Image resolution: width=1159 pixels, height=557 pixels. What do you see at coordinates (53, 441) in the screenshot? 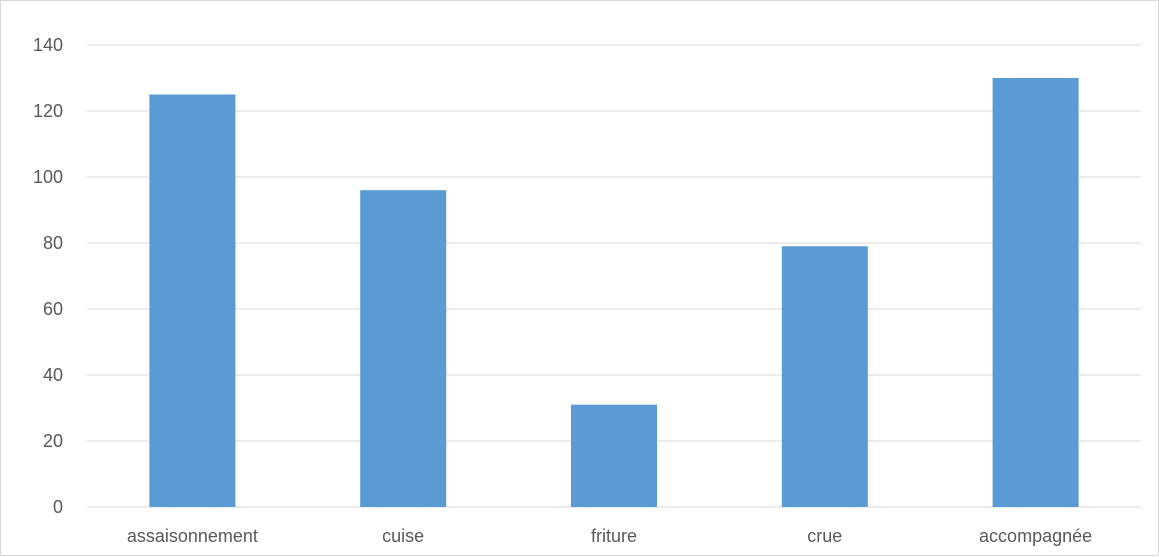
I see `y-tick-label: 20` at bounding box center [53, 441].